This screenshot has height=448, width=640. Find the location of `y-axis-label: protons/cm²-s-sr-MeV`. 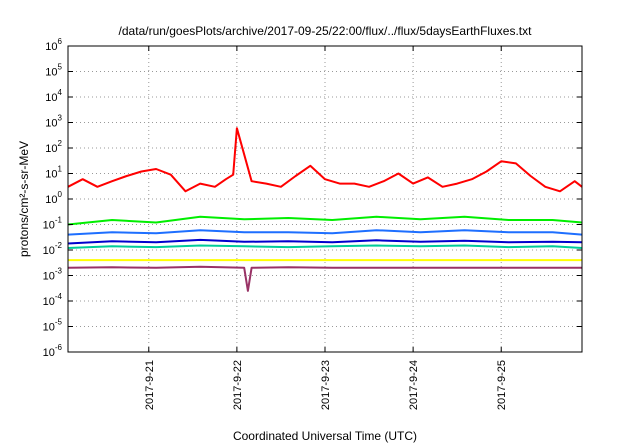

y-axis-label: protons/cm²-s-sr-MeV is located at coordinates (24, 199).